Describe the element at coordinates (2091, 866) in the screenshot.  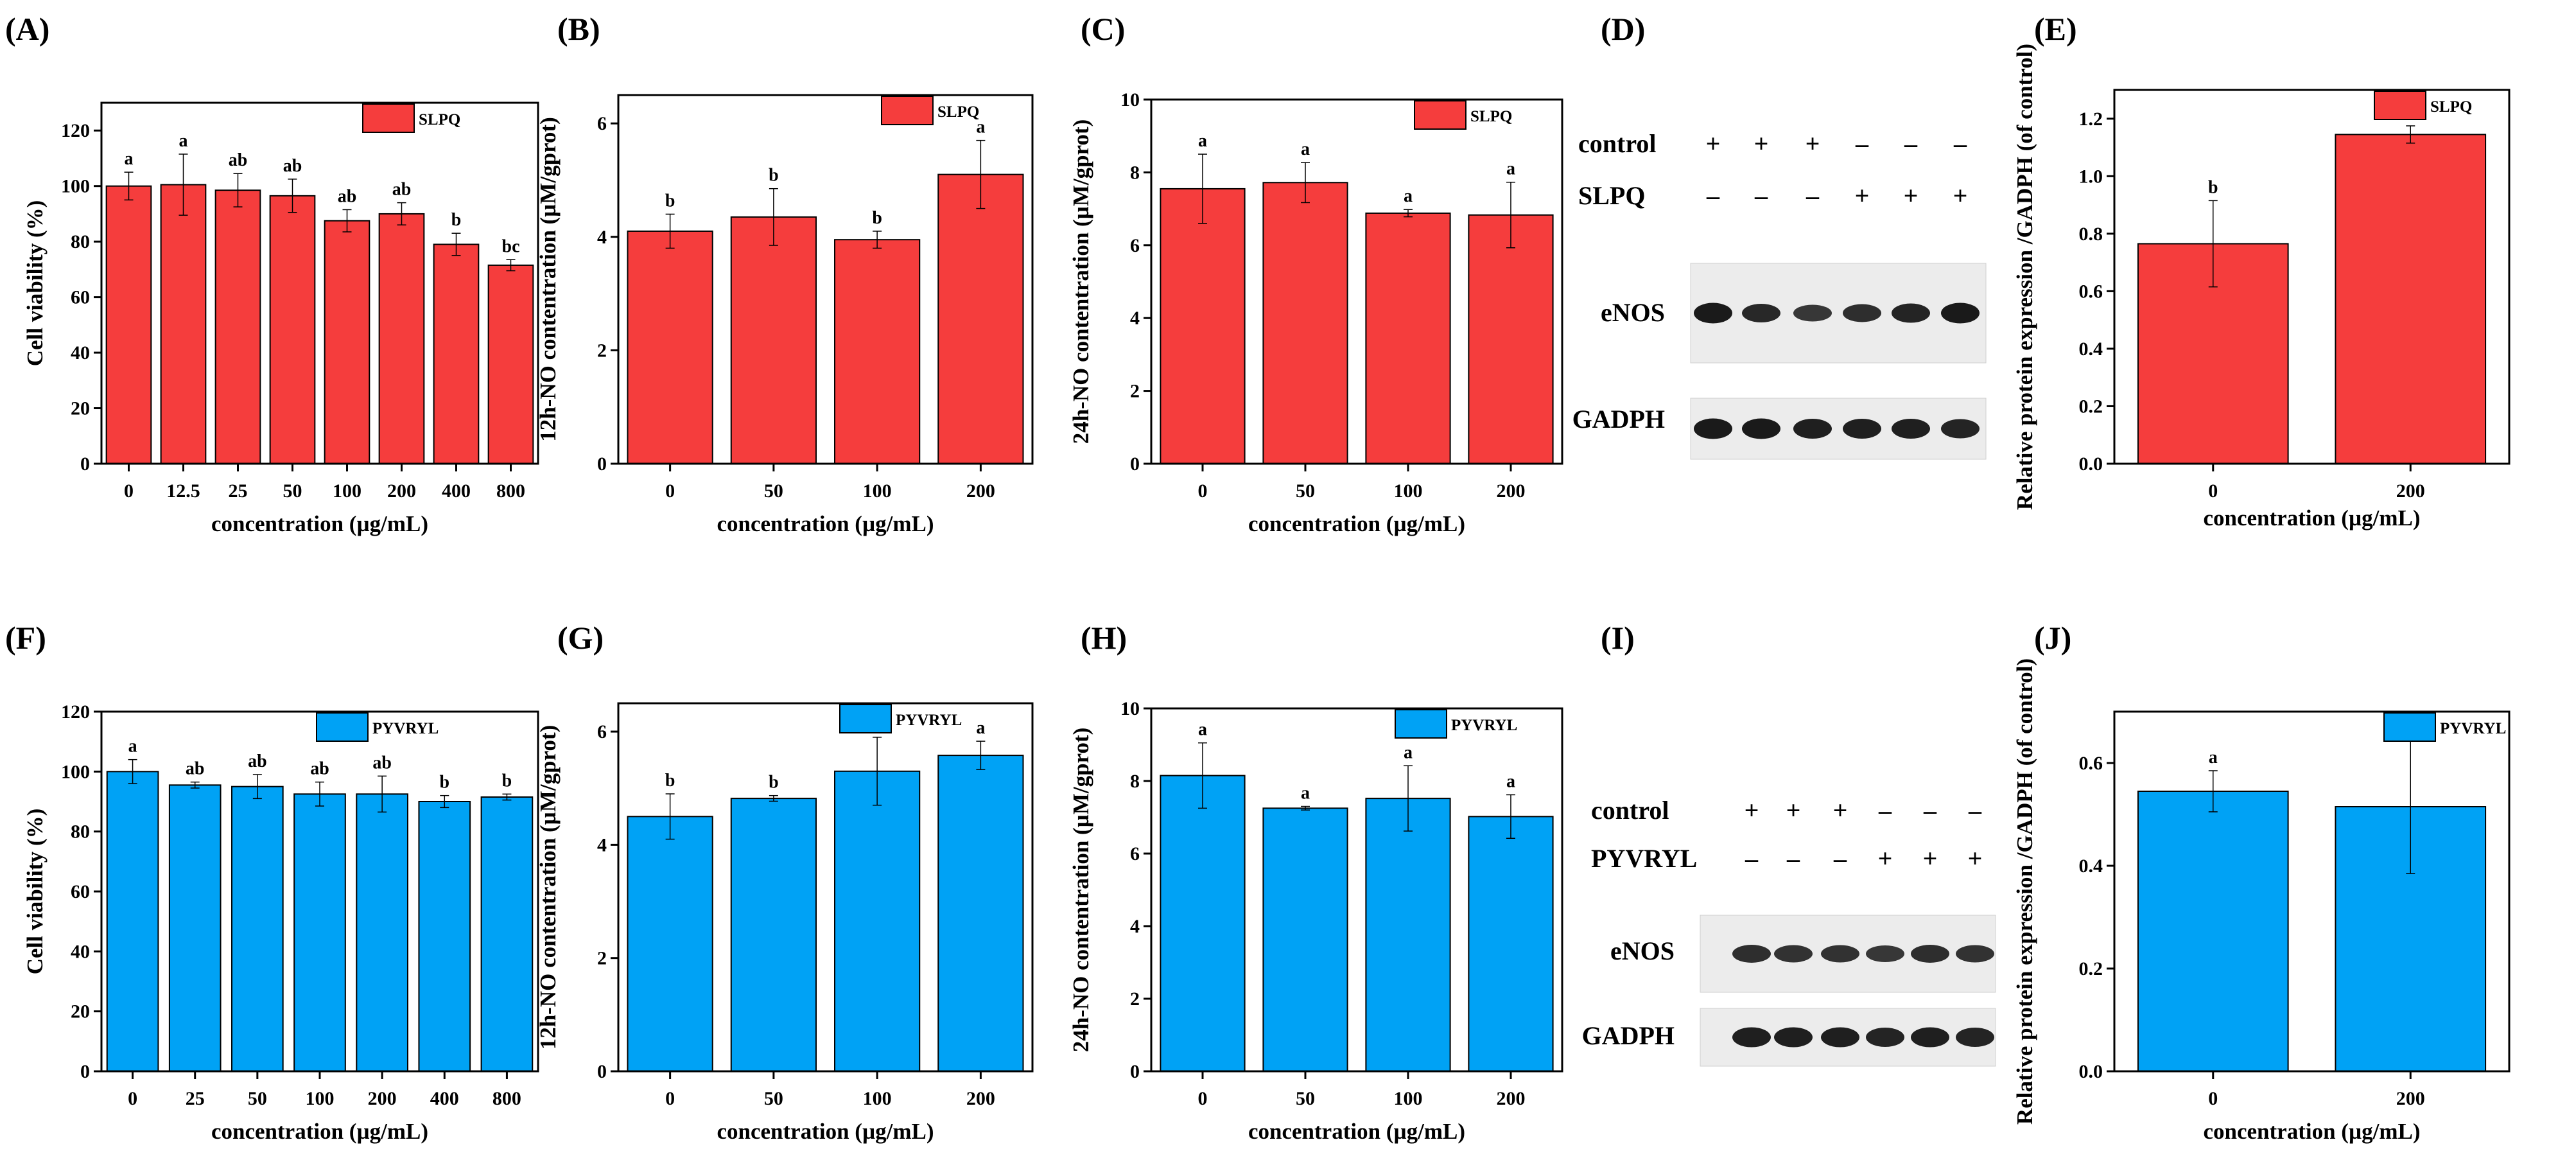
I see `y-tick-label: 0.4` at that location.